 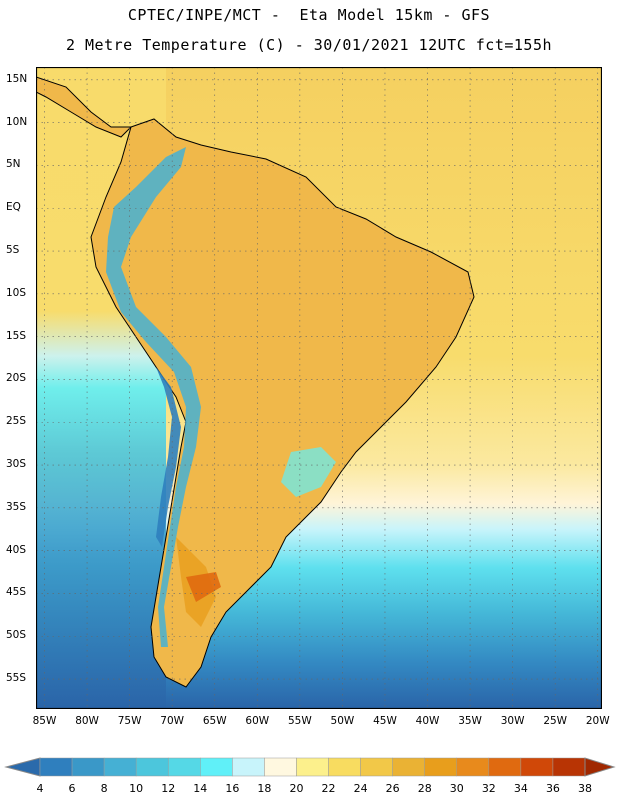 I want to click on longitude-label: 65W, so click(x=214, y=721).